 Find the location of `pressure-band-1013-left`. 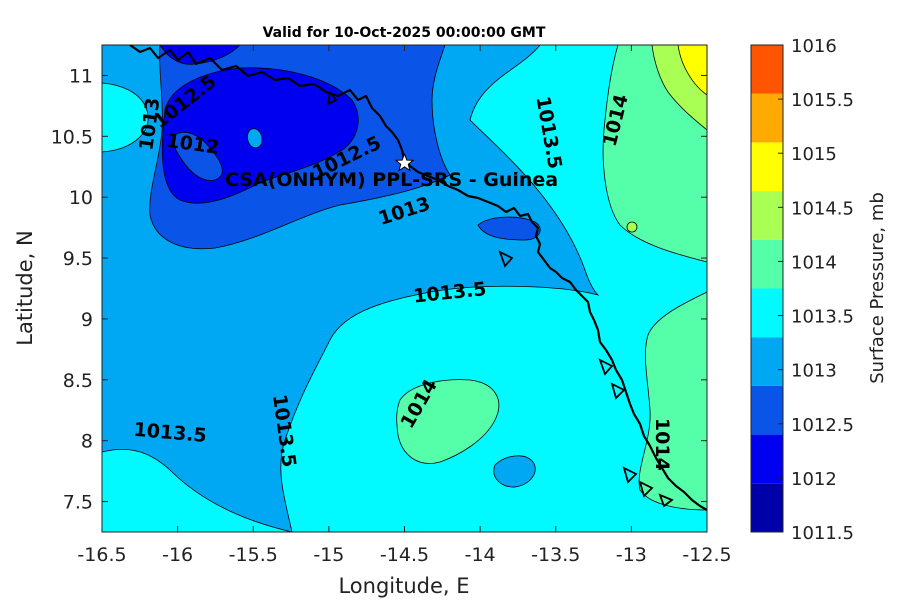

pressure-band-1013-left is located at coordinates (125, 117).